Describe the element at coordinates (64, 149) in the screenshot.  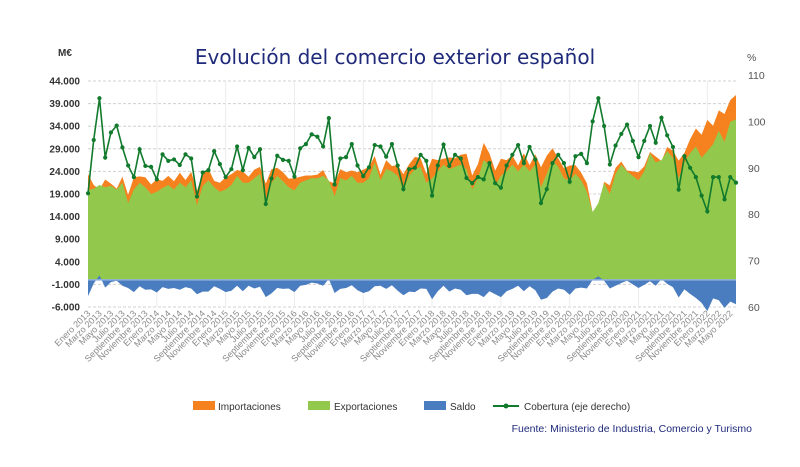
I see `left-axis-tick-label: 29.000` at that location.